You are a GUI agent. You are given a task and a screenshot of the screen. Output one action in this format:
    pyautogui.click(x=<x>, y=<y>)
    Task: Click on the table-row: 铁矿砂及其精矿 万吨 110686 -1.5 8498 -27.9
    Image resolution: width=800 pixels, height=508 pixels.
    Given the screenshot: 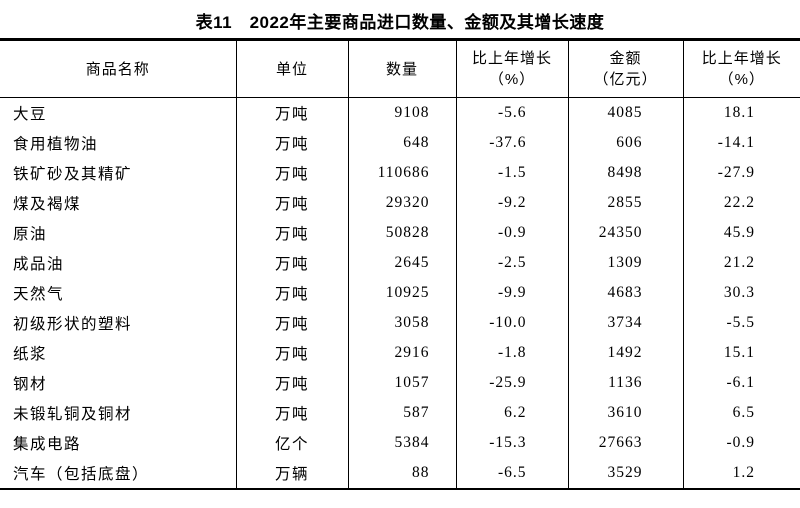 What is the action you would take?
    pyautogui.click(x=400, y=173)
    